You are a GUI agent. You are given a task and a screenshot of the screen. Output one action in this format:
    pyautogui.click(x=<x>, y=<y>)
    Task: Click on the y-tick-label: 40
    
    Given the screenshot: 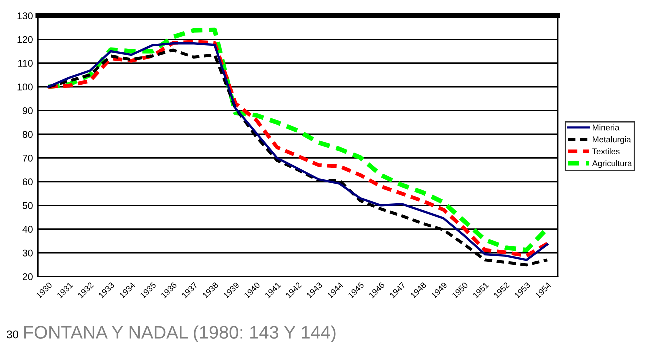 What is the action you would take?
    pyautogui.click(x=27, y=229)
    